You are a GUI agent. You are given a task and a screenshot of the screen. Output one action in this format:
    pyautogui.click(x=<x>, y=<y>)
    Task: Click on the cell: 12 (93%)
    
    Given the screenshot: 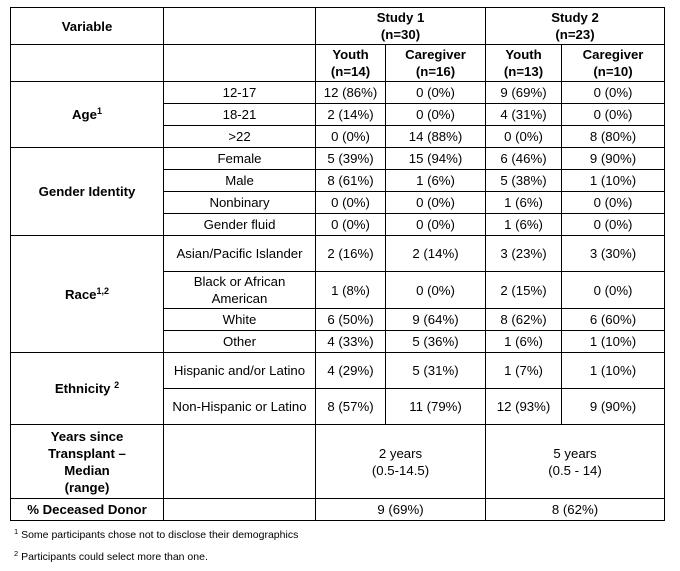 What is the action you would take?
    pyautogui.click(x=524, y=406)
    